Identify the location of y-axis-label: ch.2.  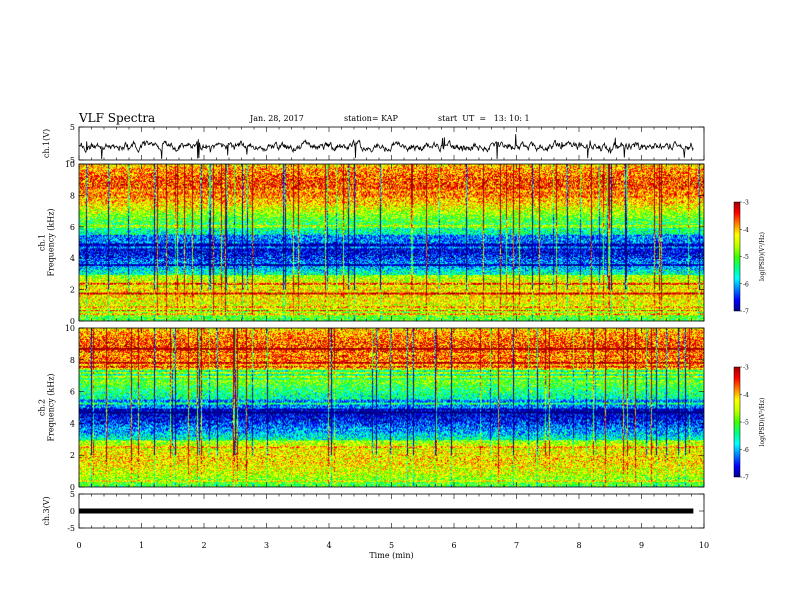
(42, 407).